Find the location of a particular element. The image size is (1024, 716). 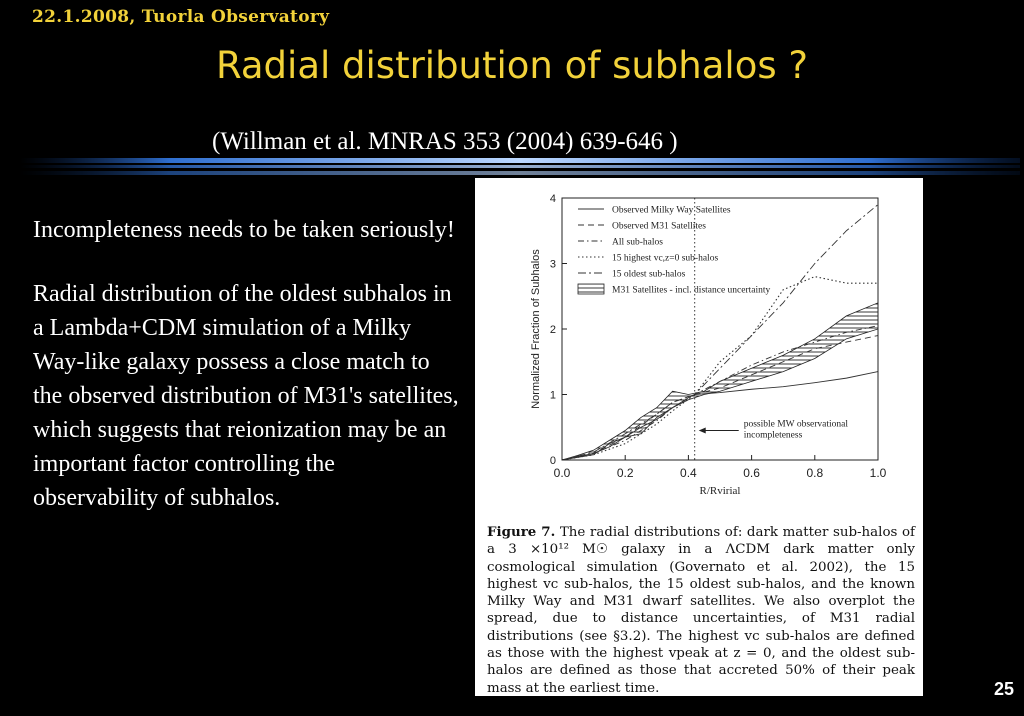

page-number: 25 is located at coordinates (1003, 689).